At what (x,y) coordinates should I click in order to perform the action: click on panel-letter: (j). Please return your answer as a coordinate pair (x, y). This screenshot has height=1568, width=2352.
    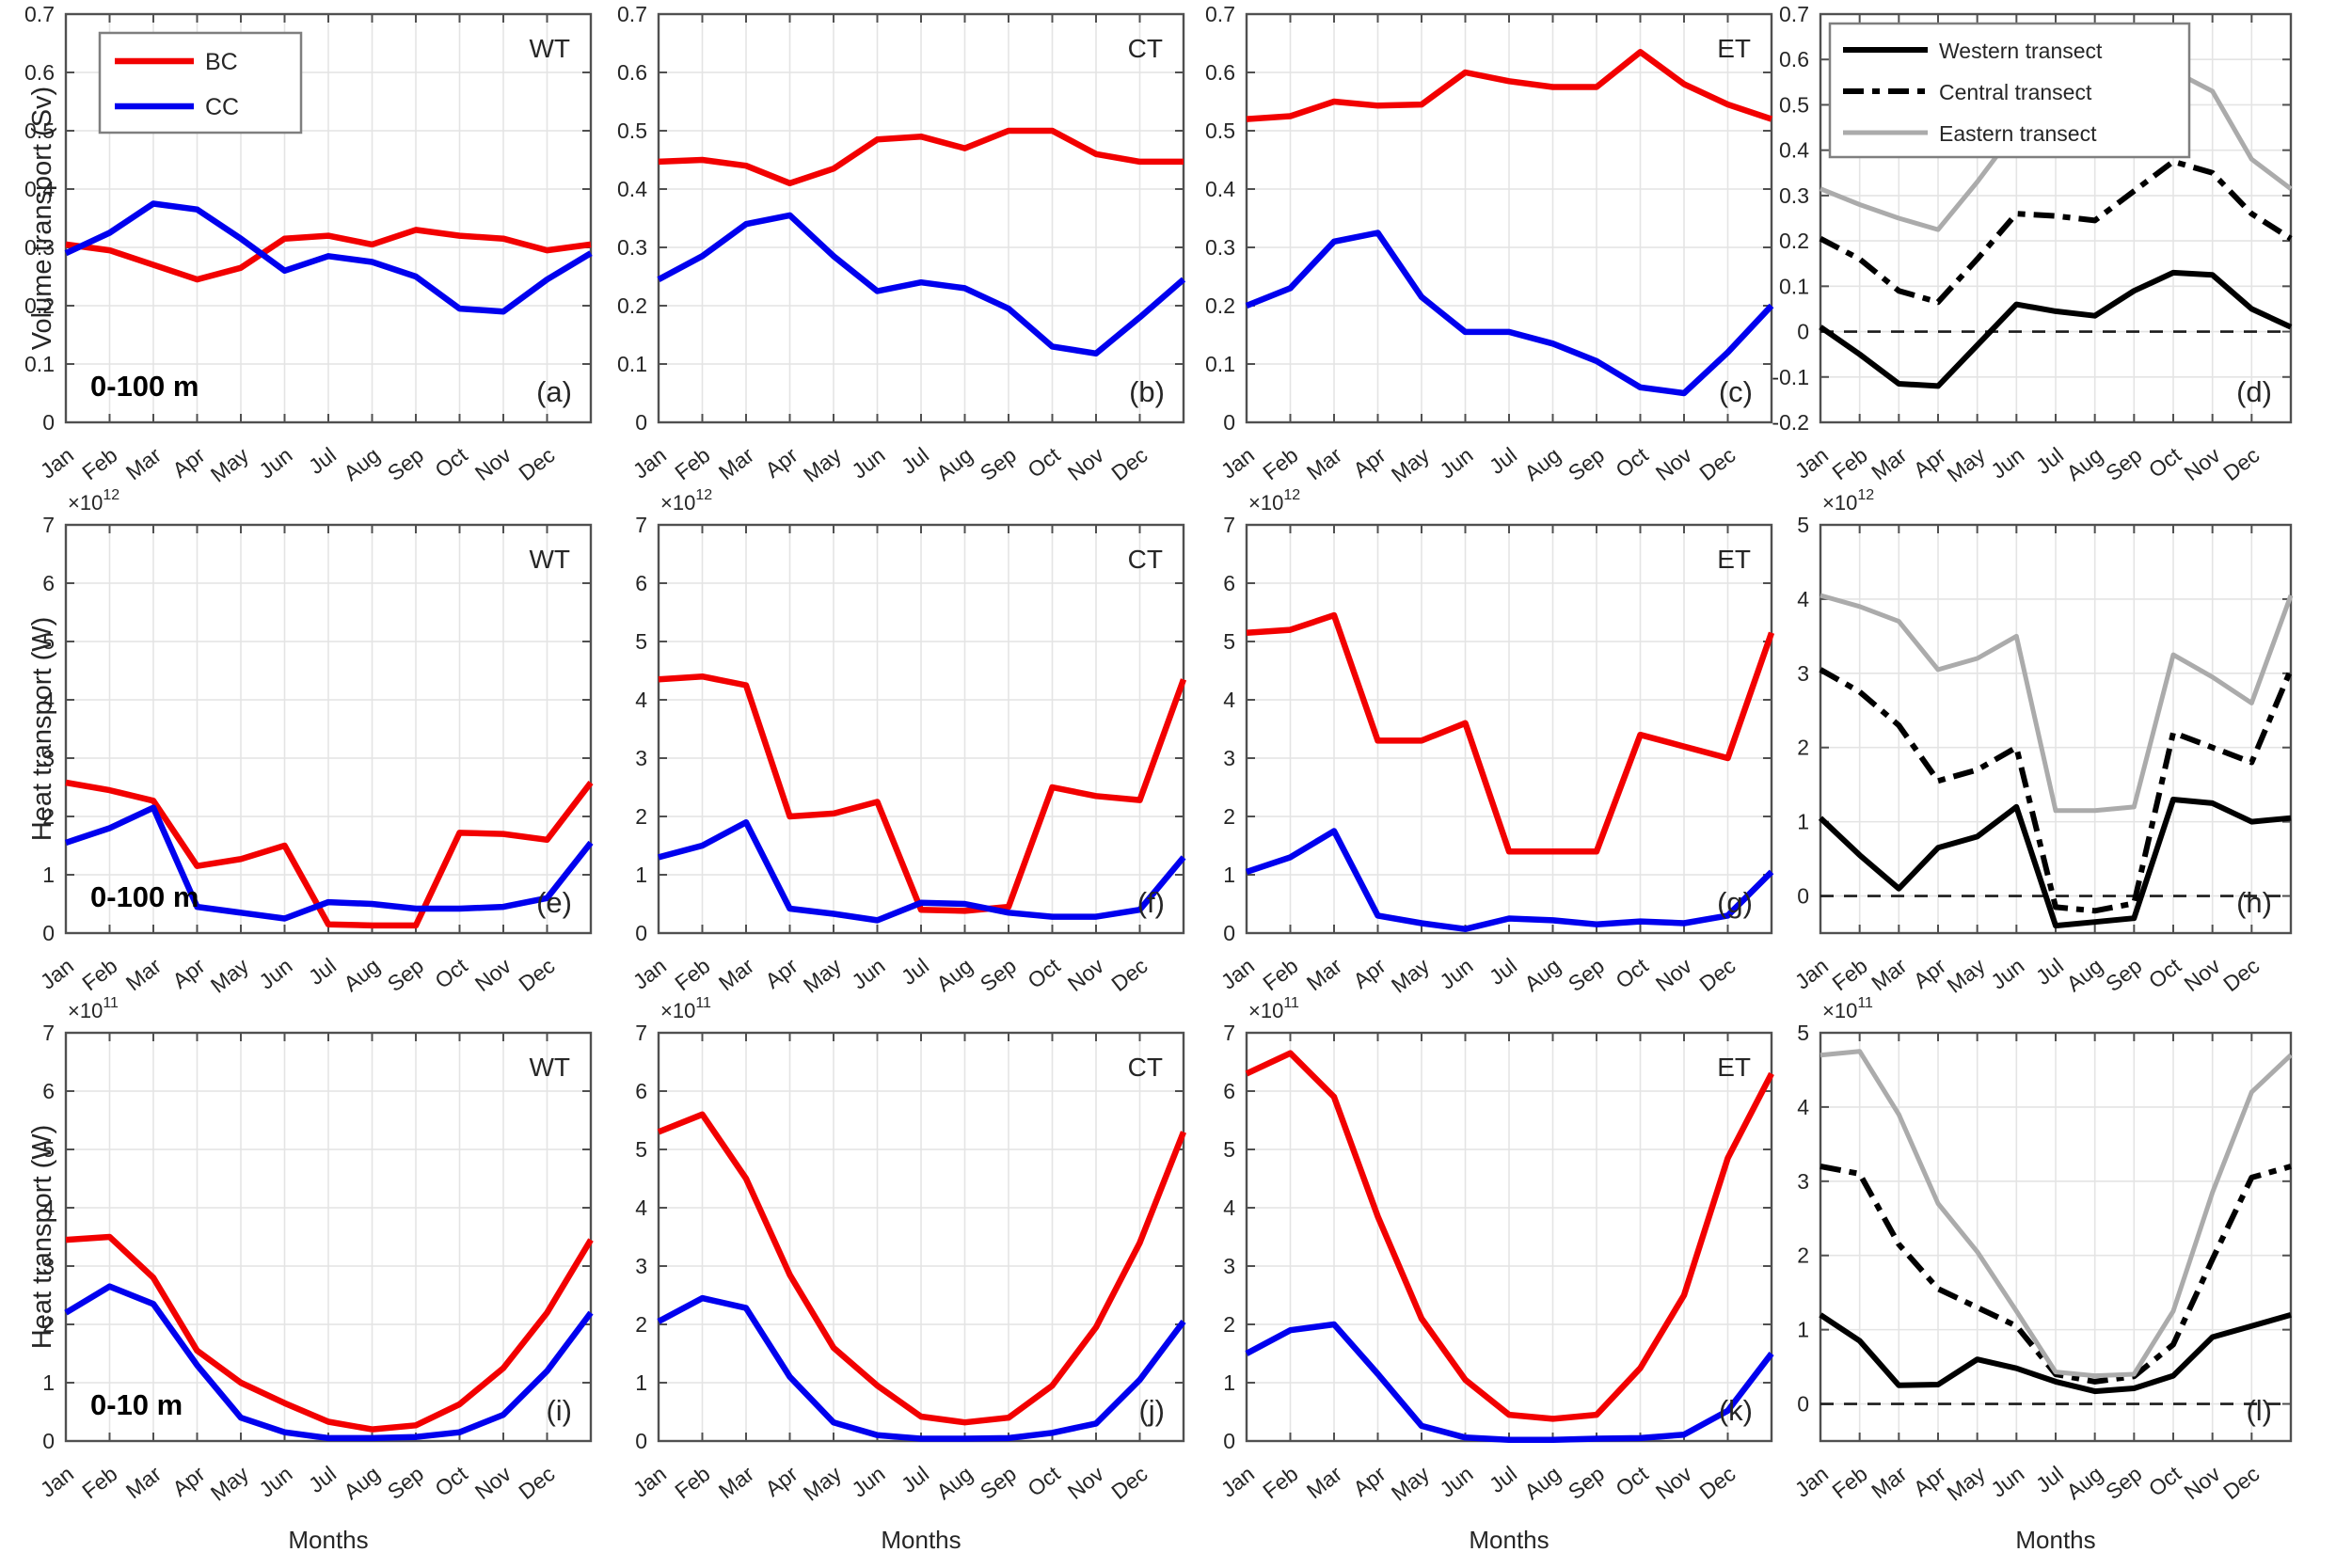
    Looking at the image, I should click on (1151, 1410).